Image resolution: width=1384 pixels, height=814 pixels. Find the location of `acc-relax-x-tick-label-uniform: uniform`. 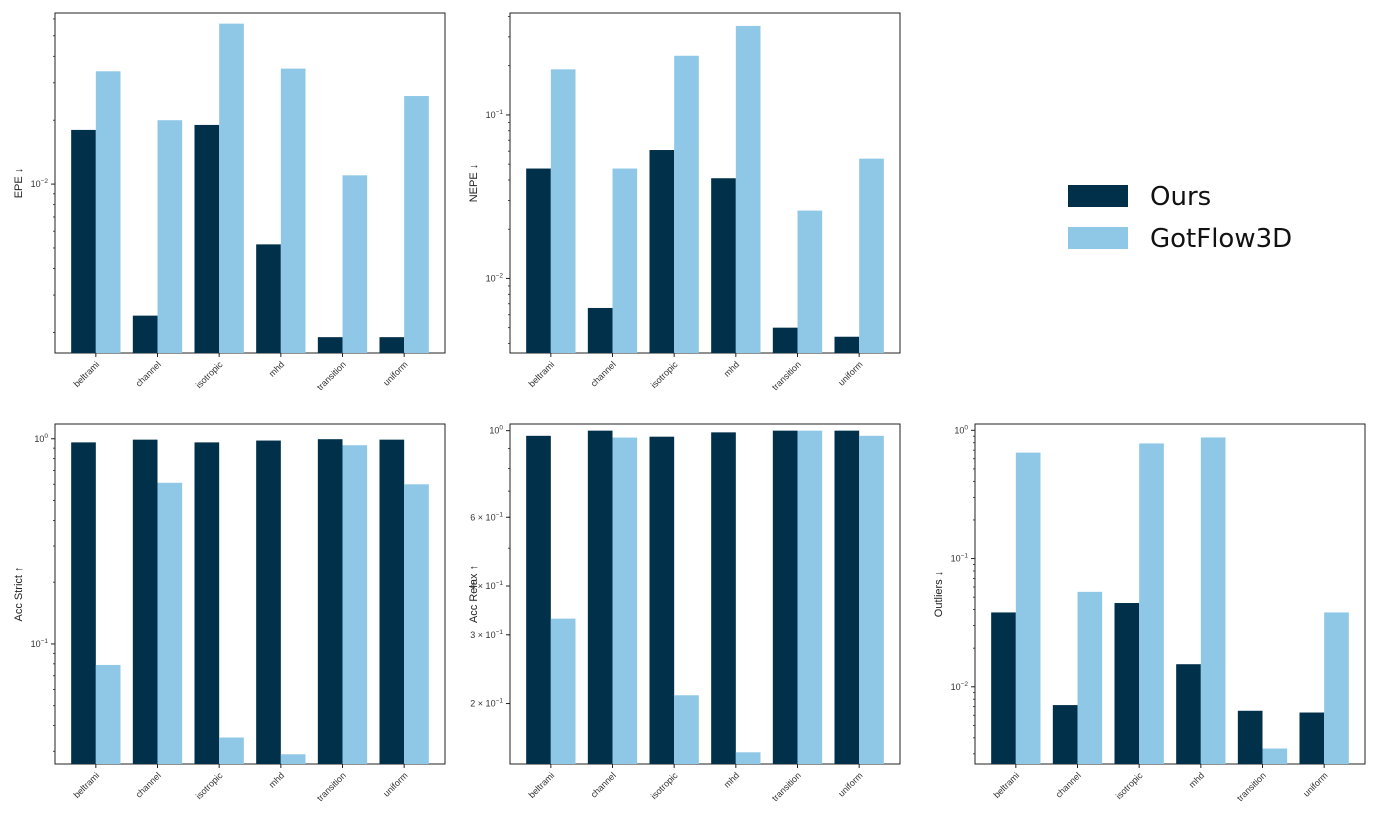

acc-relax-x-tick-label-uniform: uniform is located at coordinates (850, 784).